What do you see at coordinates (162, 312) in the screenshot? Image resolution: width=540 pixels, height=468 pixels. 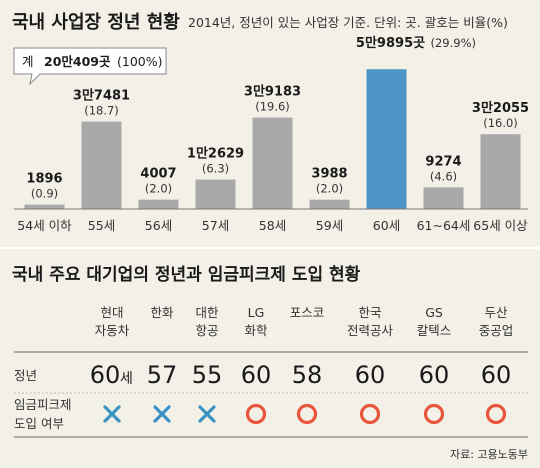 I see `company-name-1-line-0: 한화` at bounding box center [162, 312].